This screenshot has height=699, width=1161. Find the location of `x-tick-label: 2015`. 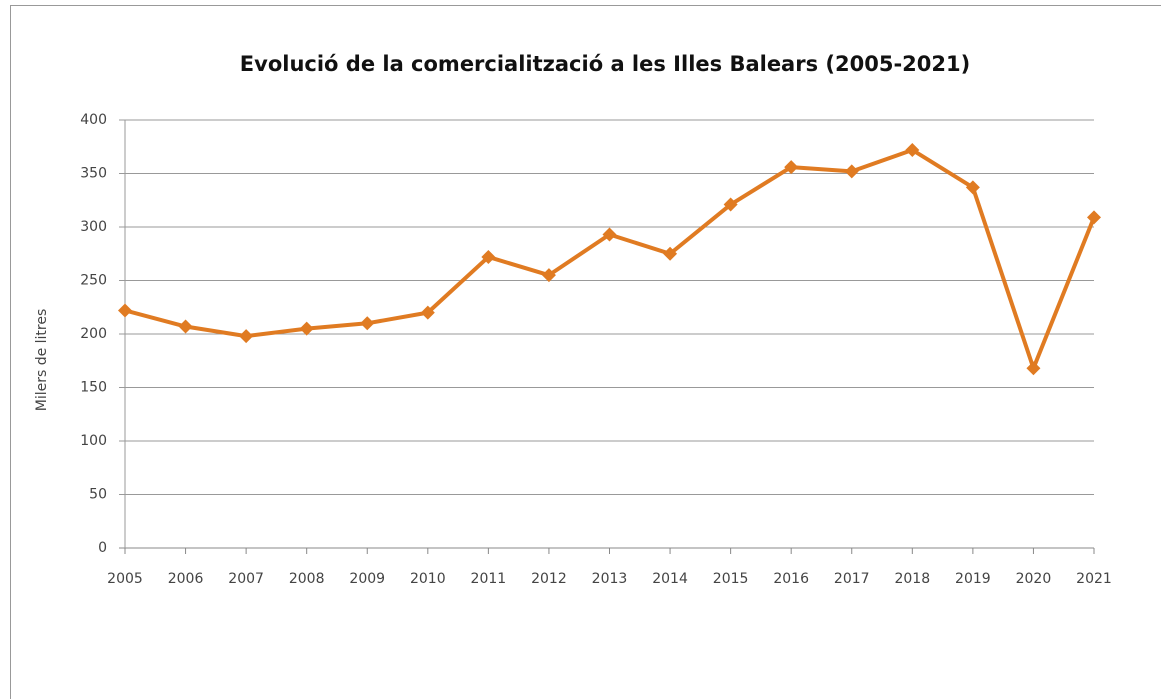

x-tick-label: 2015 is located at coordinates (731, 579).